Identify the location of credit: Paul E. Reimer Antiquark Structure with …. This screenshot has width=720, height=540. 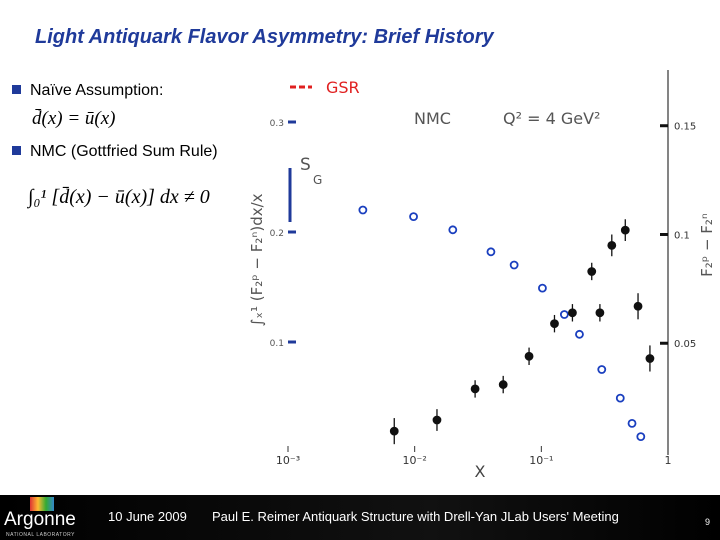
(415, 516).